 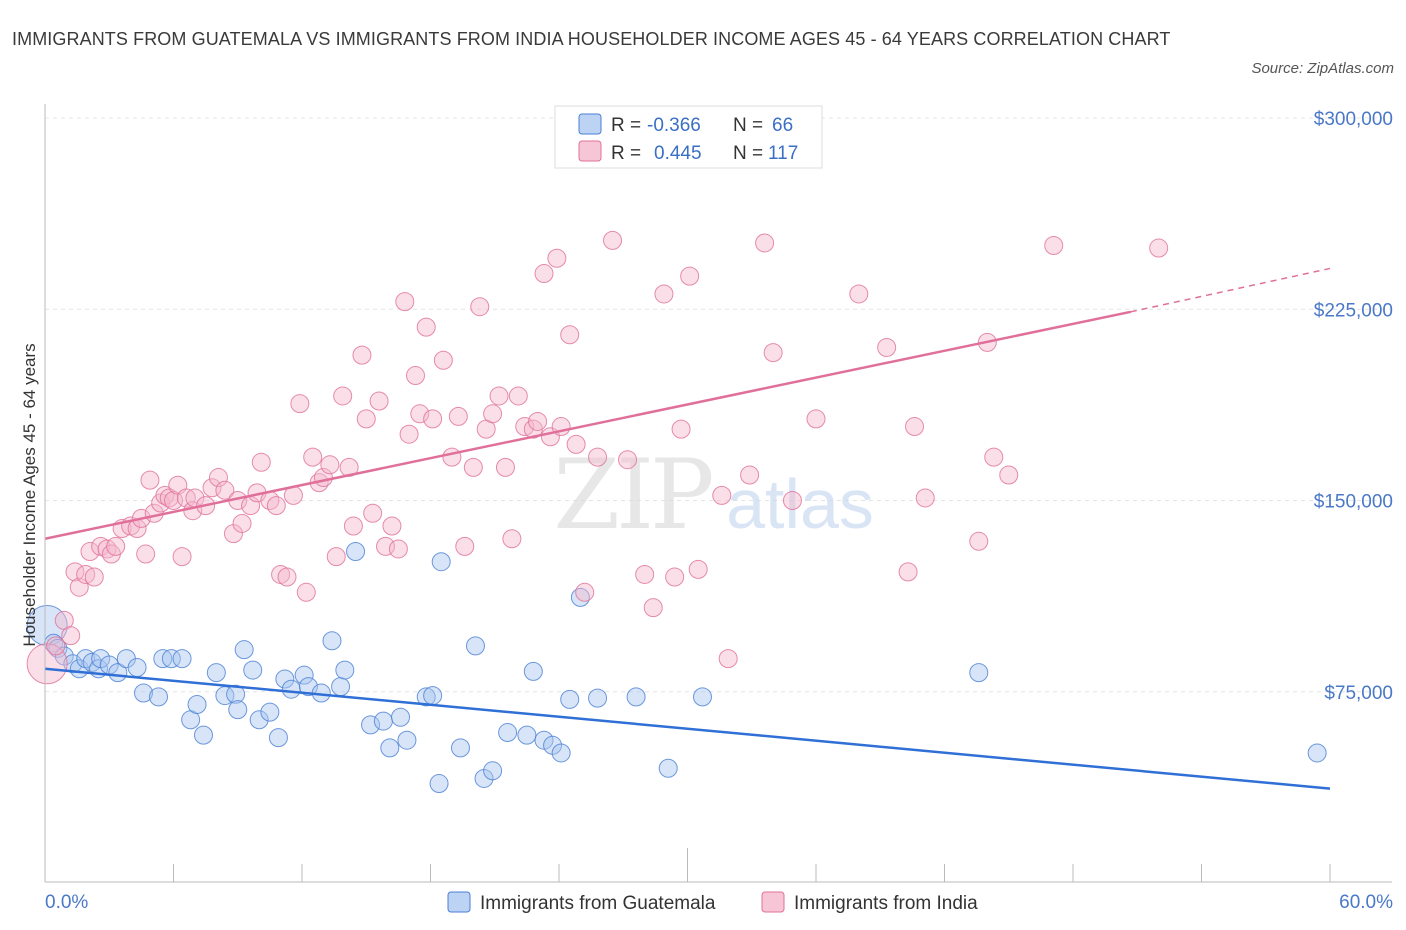 What do you see at coordinates (1353, 119) in the screenshot?
I see `y-tick-label: $300,000` at bounding box center [1353, 119].